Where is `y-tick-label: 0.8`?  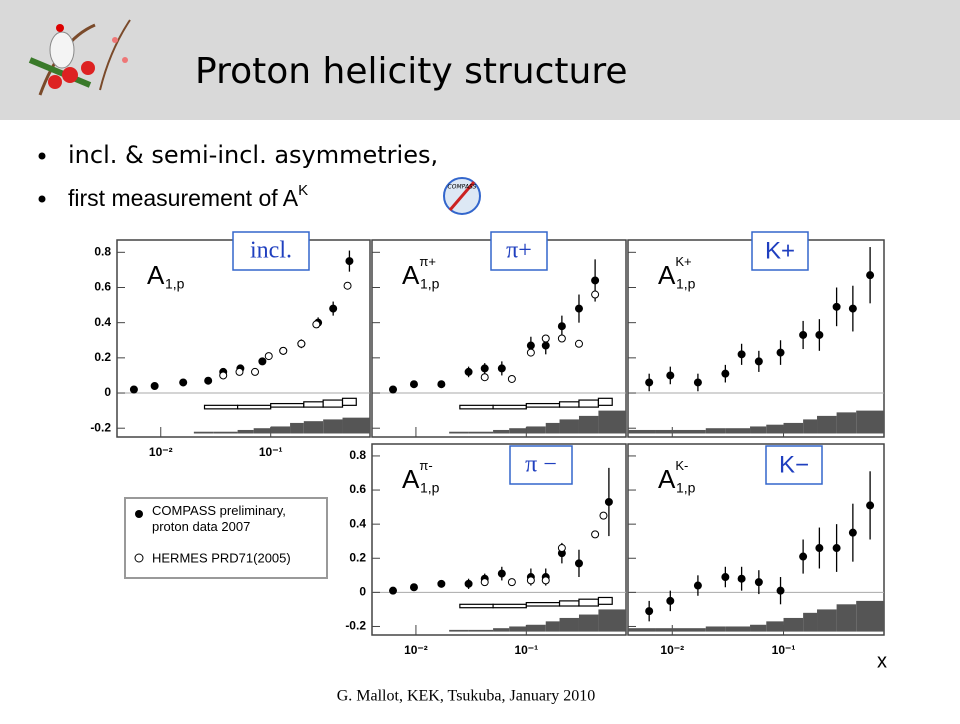
y-tick-label: 0.8 is located at coordinates (102, 251).